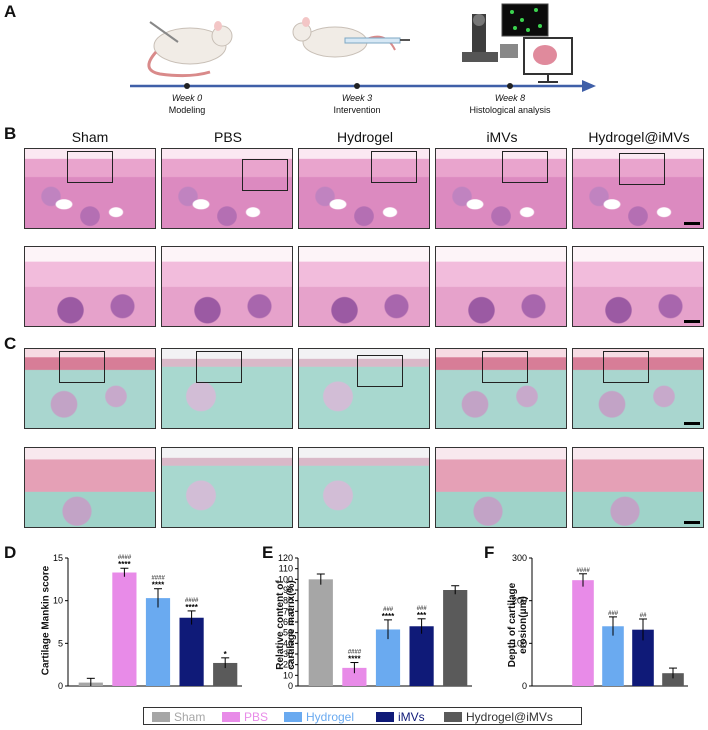 The width and height of the screenshot is (708, 730). I want to click on y-tick-label: 90, so click(288, 590).